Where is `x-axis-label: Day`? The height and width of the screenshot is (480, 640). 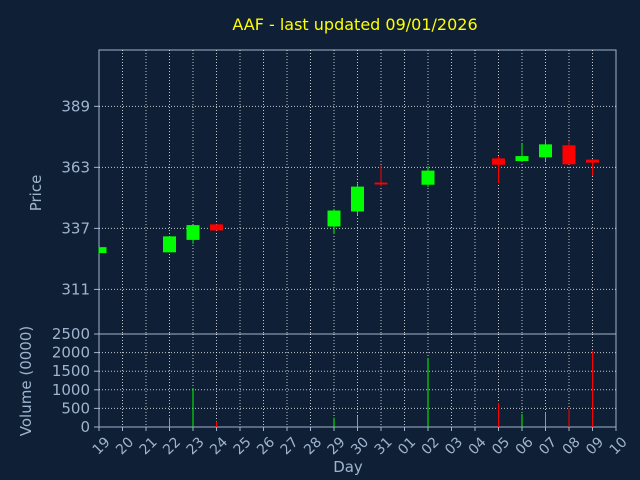 x-axis-label: Day is located at coordinates (348, 467).